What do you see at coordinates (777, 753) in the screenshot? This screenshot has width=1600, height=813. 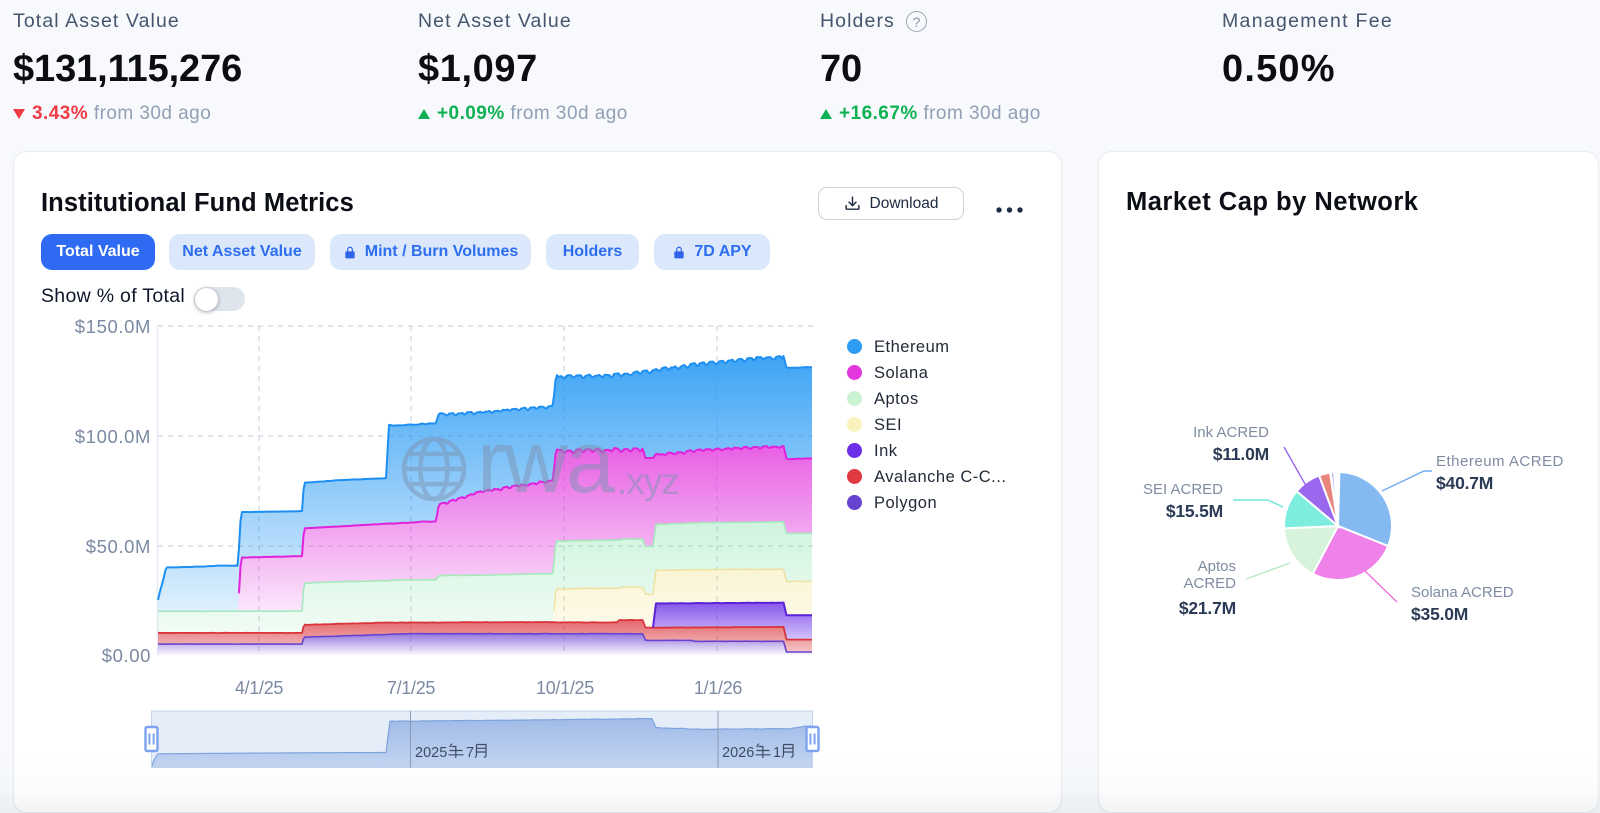 I see `svg-text: 1` at bounding box center [777, 753].